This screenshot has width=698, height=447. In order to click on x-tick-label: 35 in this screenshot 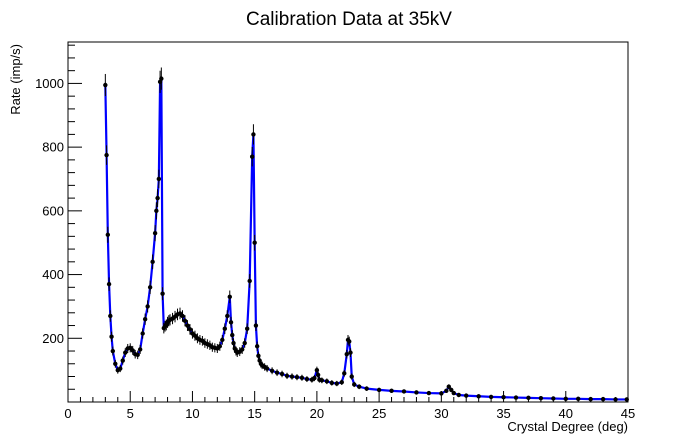, I will do `click(503, 413)`.